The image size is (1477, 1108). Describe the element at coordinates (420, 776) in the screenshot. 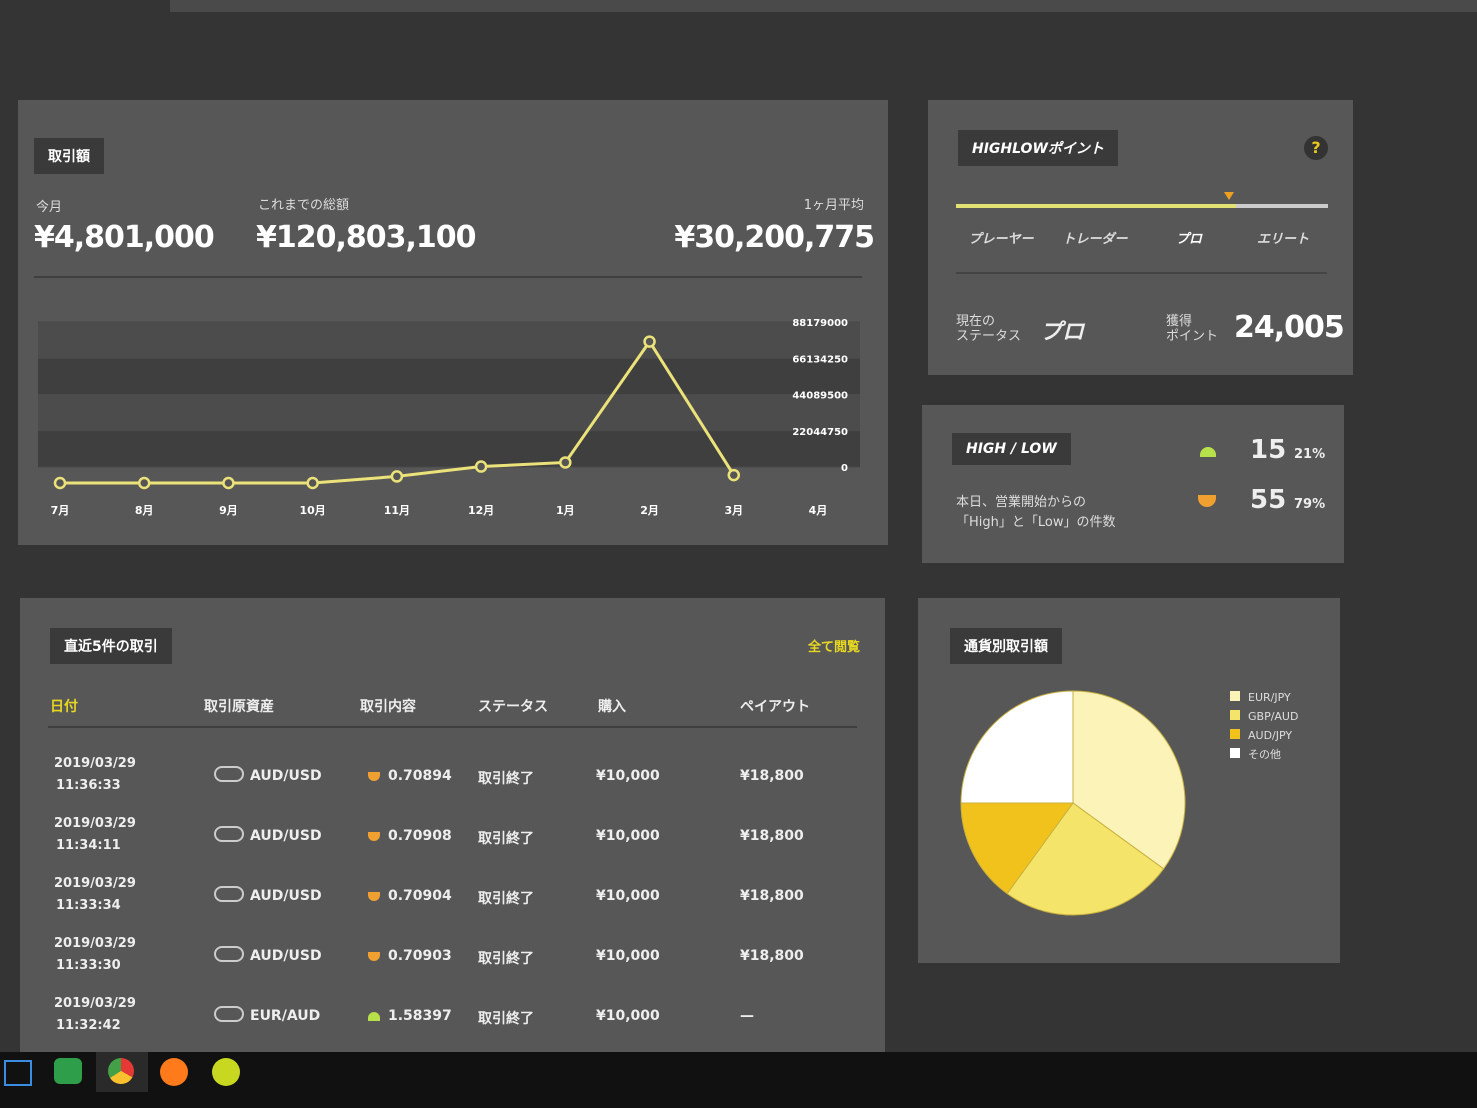

I see `rate: 0.70894` at that location.